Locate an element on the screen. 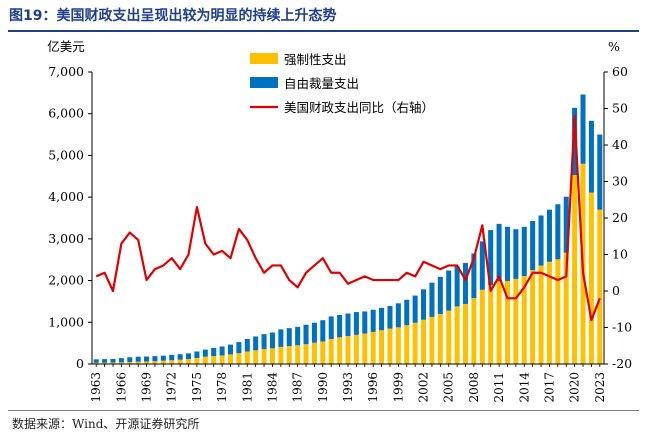 This screenshot has height=444, width=647. left-tick-label: 7,000 is located at coordinates (66, 71).